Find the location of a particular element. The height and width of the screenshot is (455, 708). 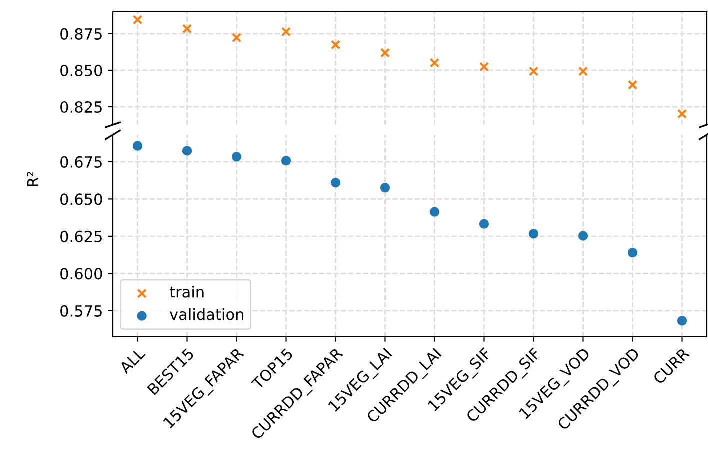

legend-label: train is located at coordinates (187, 292).